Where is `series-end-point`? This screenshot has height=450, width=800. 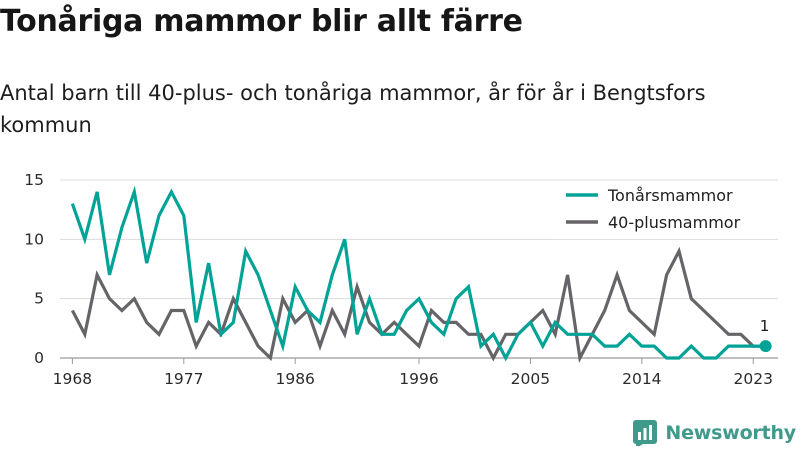
series-end-point is located at coordinates (765, 346).